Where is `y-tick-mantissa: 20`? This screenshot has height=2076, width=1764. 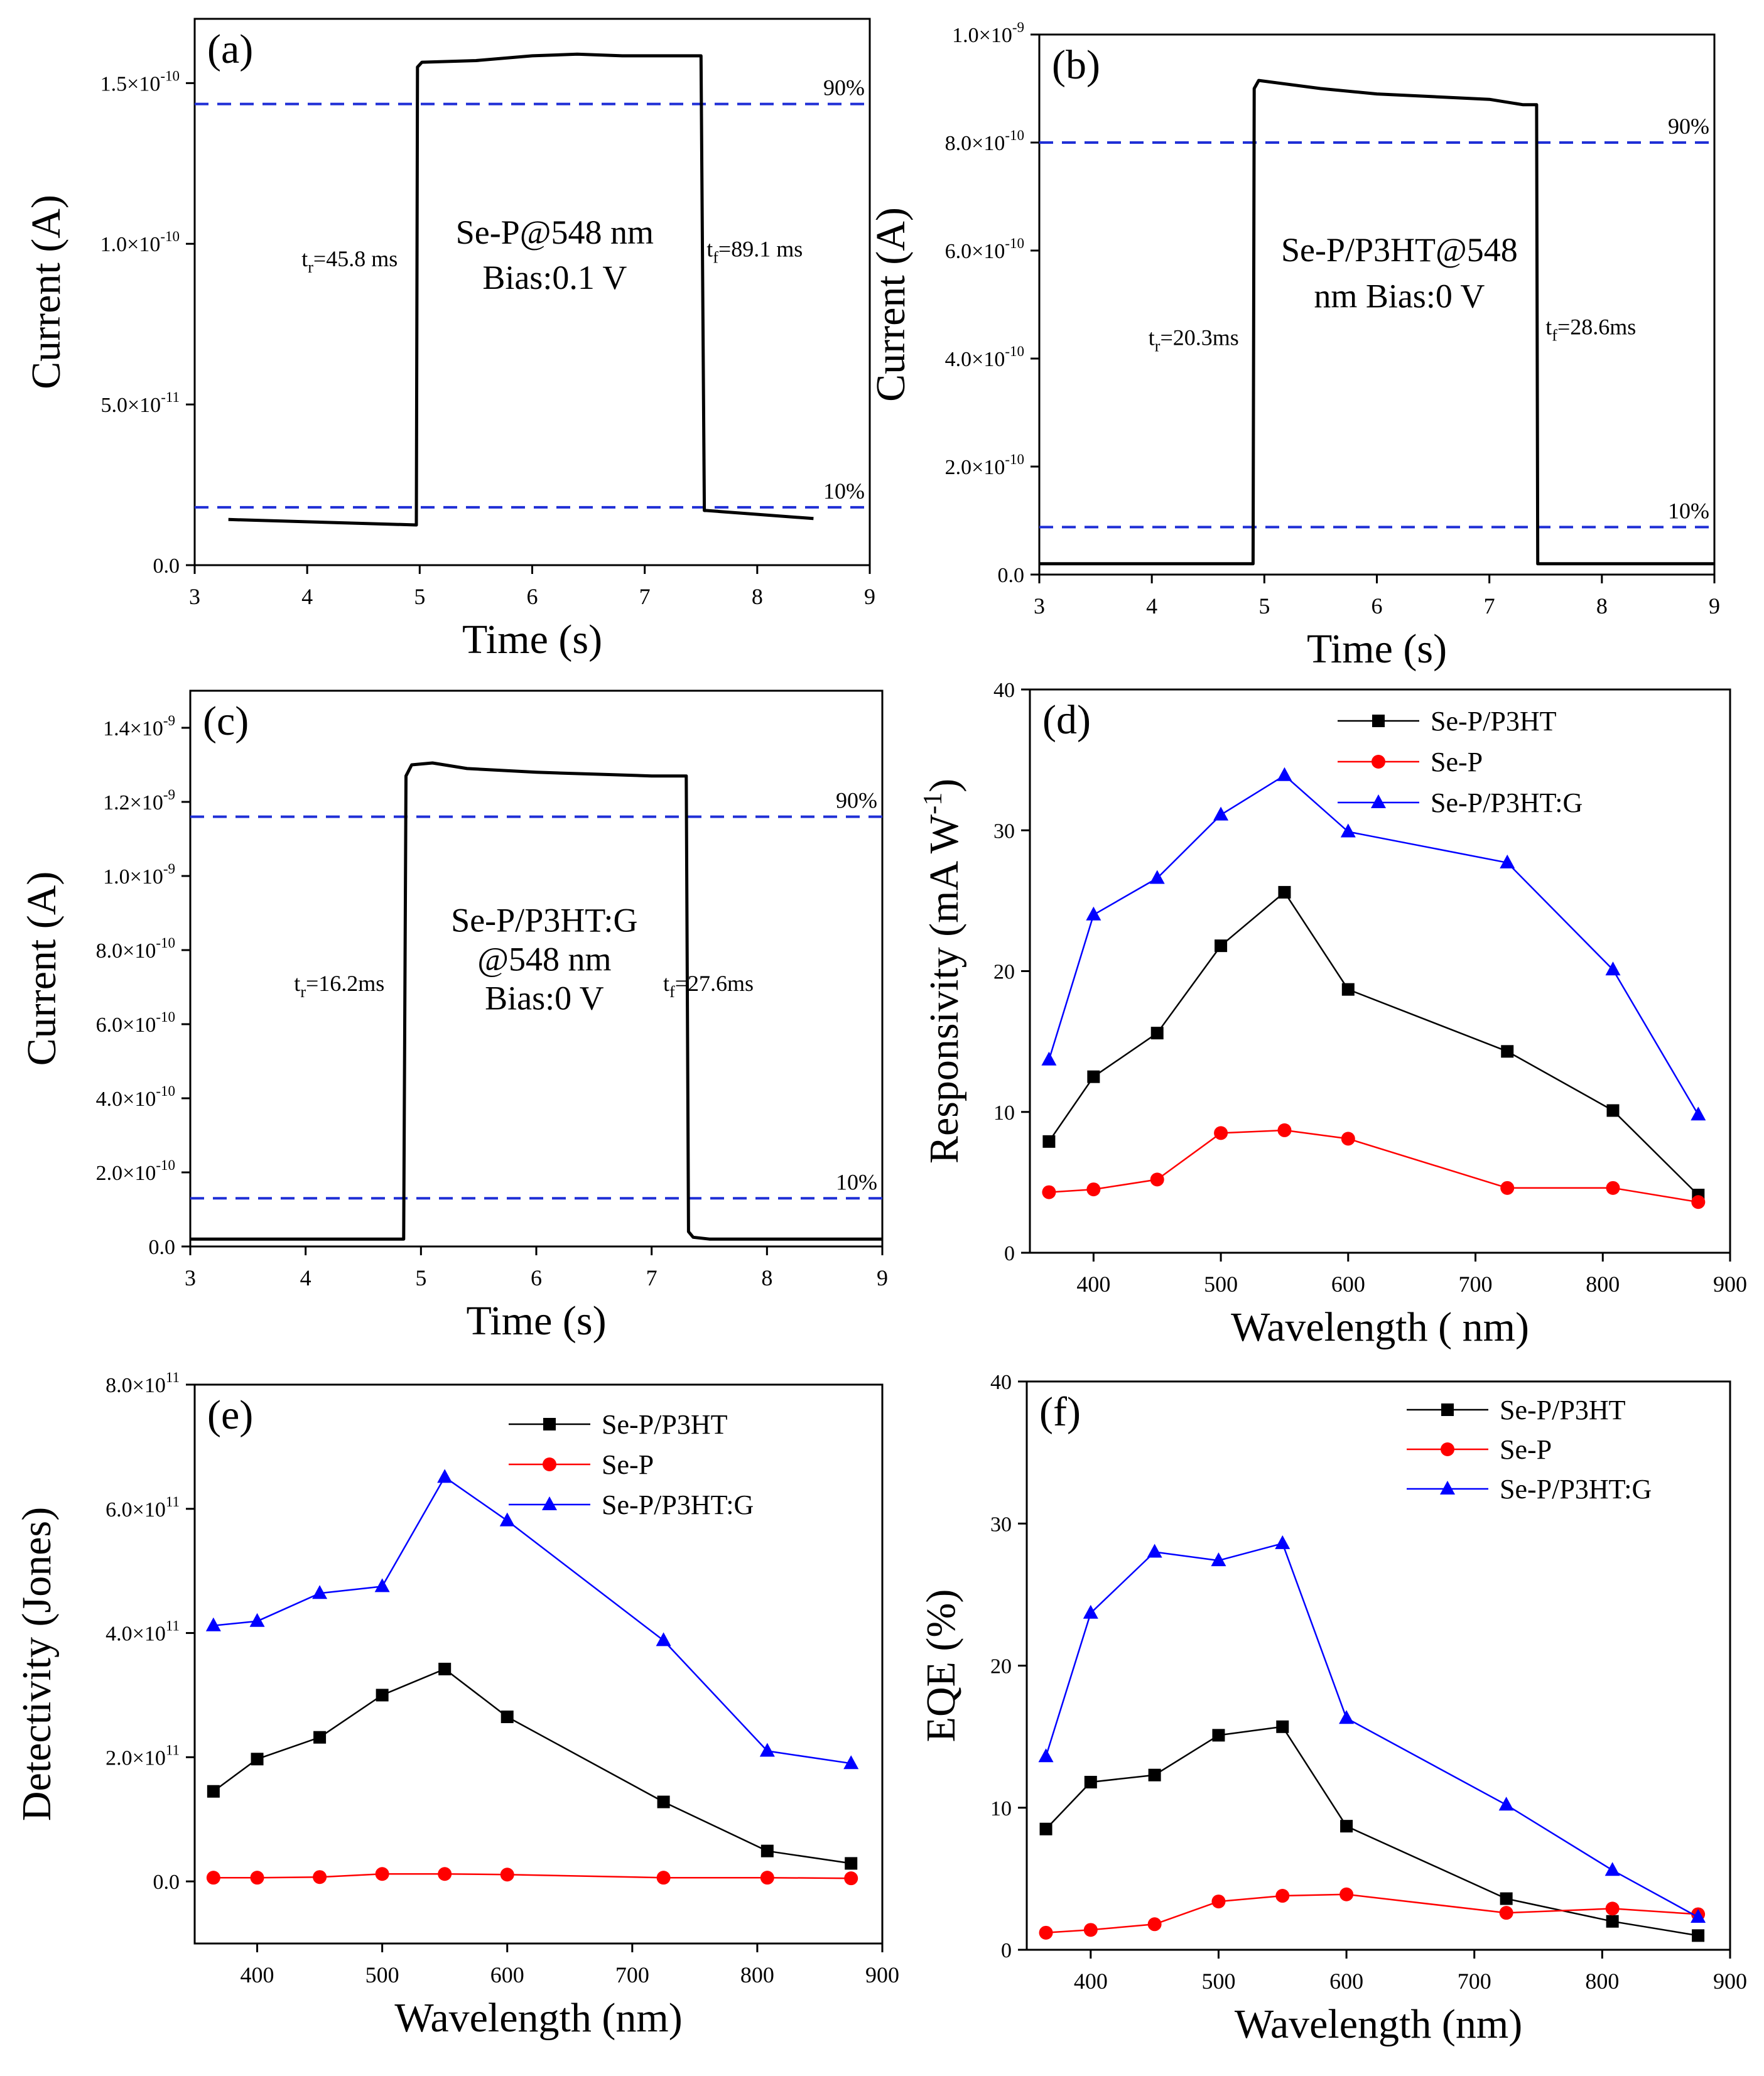 y-tick-mantissa: 20 is located at coordinates (1001, 1667).